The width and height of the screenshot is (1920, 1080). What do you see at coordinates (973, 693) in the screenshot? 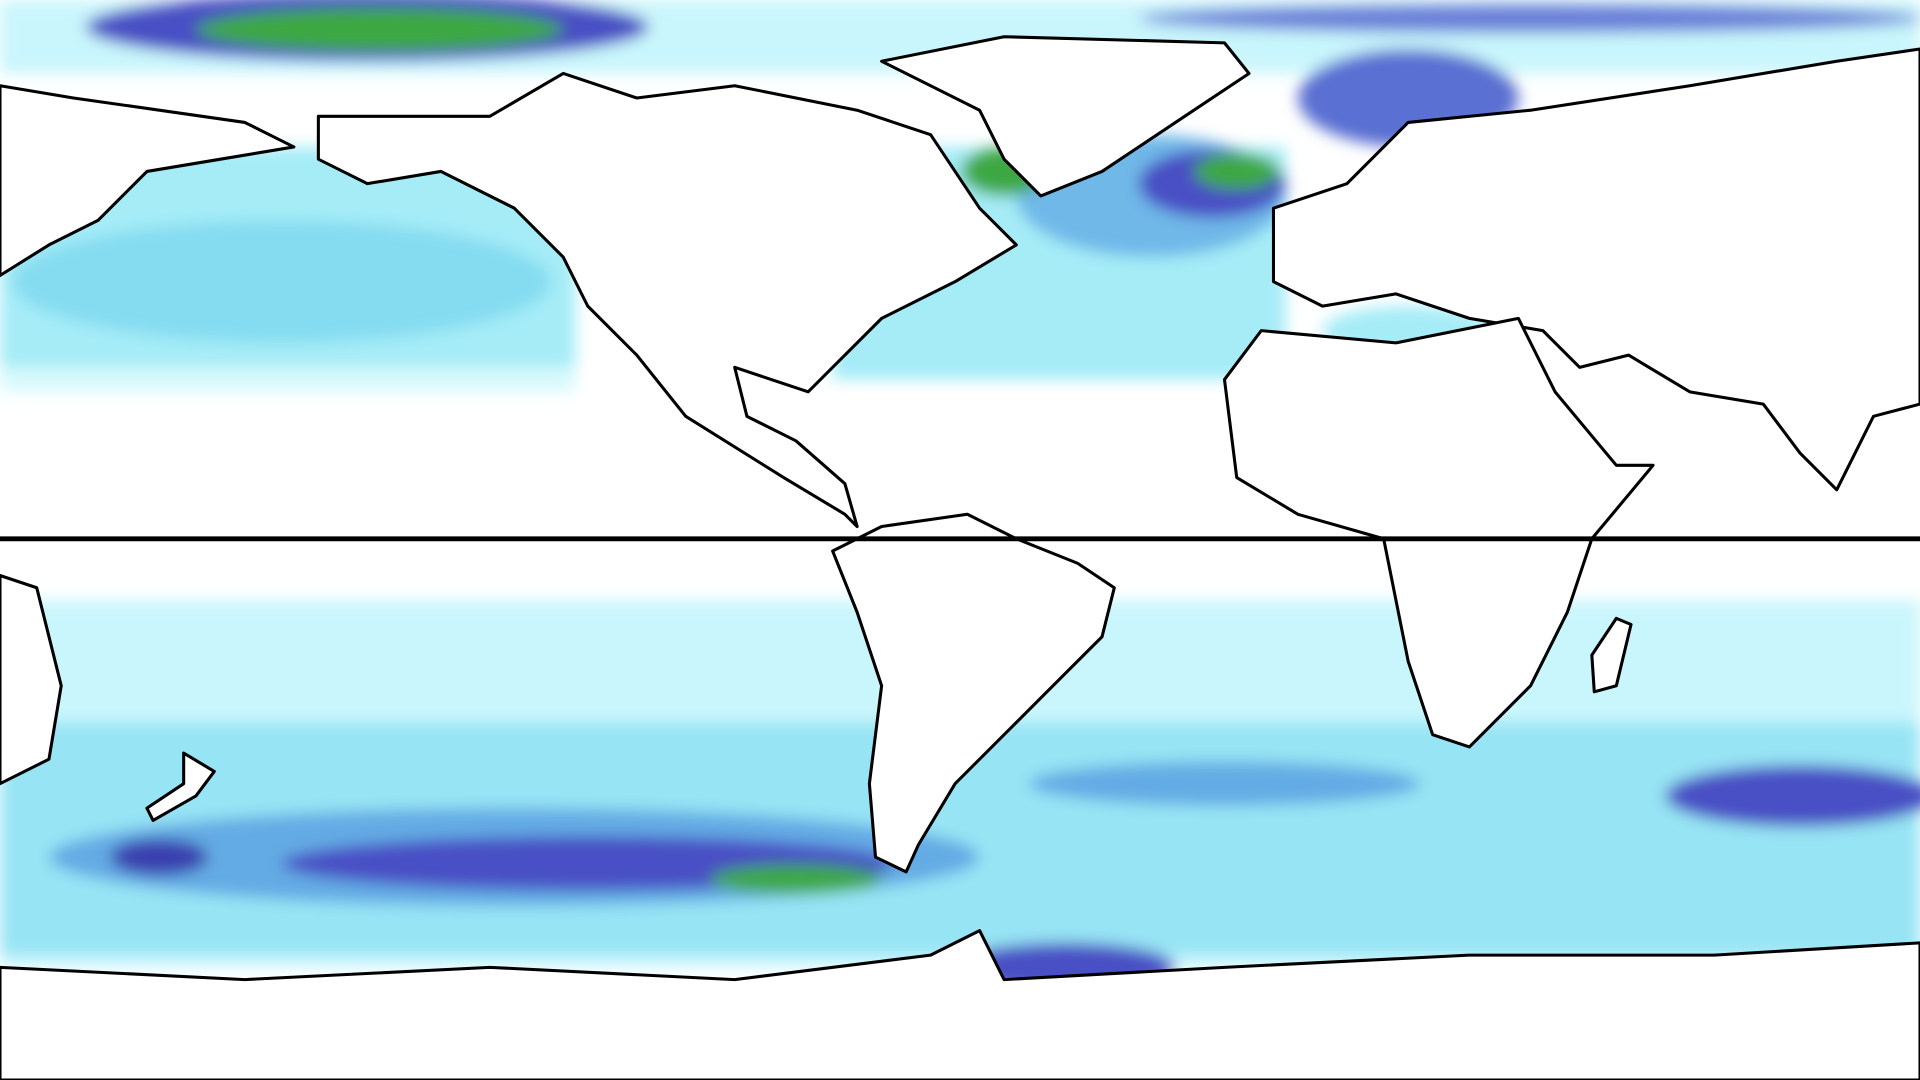
I see `south-america` at bounding box center [973, 693].